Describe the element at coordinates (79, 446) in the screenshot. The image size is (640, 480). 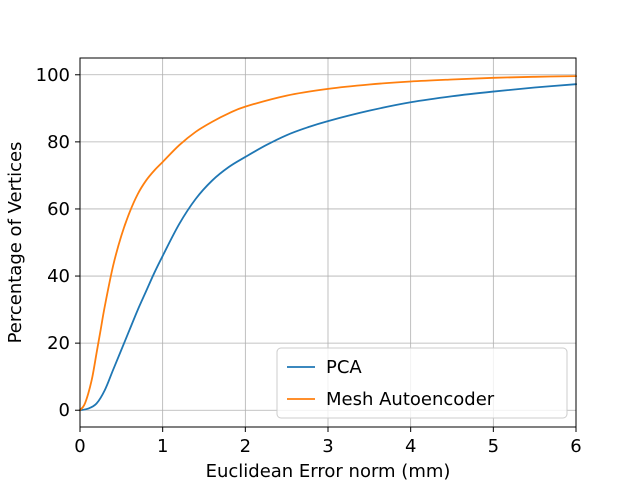
I see `x-tick-label: 0` at that location.